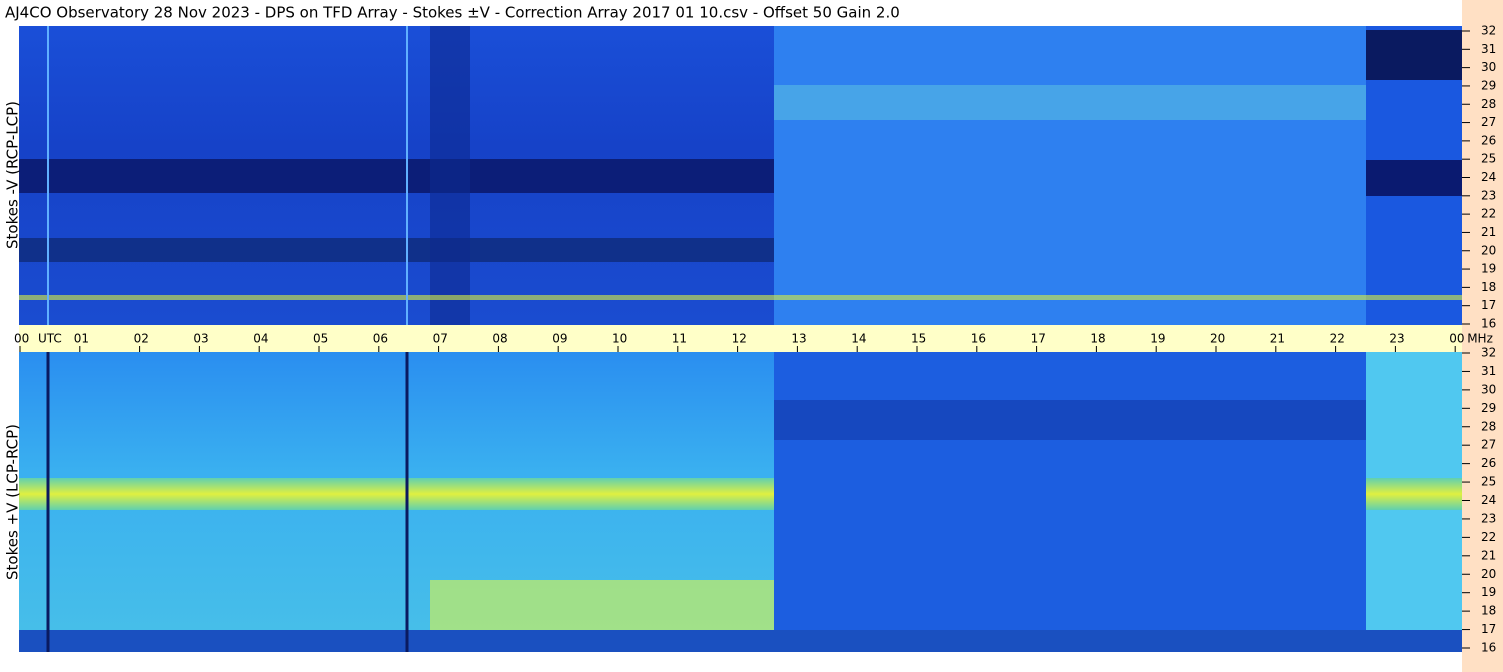 The width and height of the screenshot is (1503, 672). I want to click on time-label: 03, so click(200, 339).